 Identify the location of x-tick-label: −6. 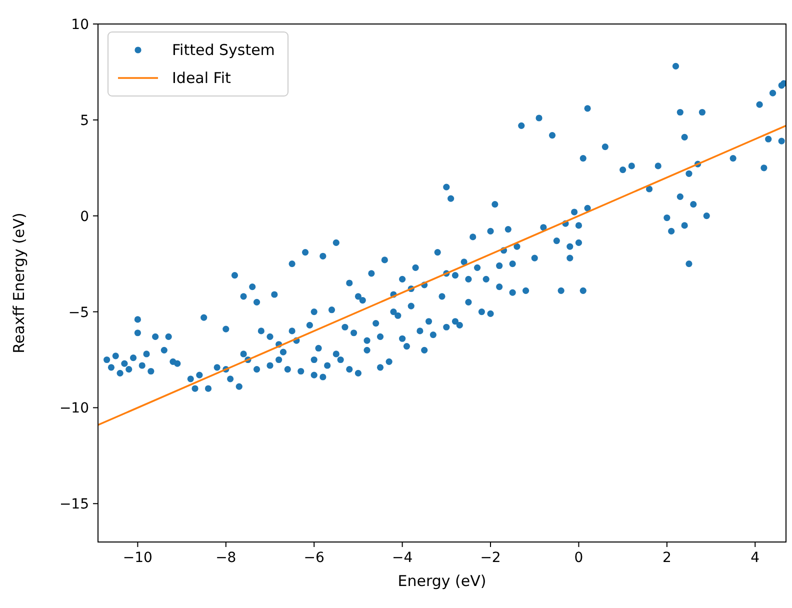
(314, 558).